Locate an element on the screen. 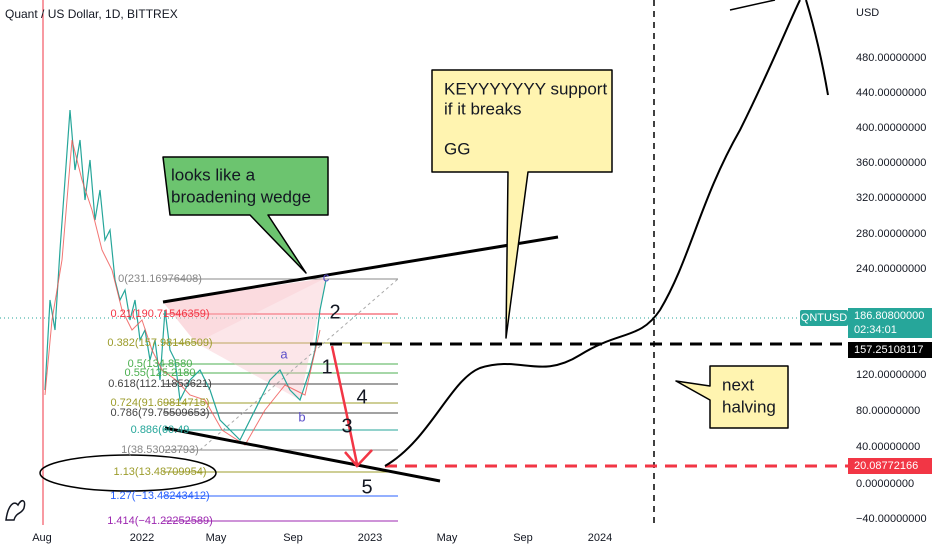 This screenshot has width=932, height=550. countdown: 02:34:01 is located at coordinates (875, 330).